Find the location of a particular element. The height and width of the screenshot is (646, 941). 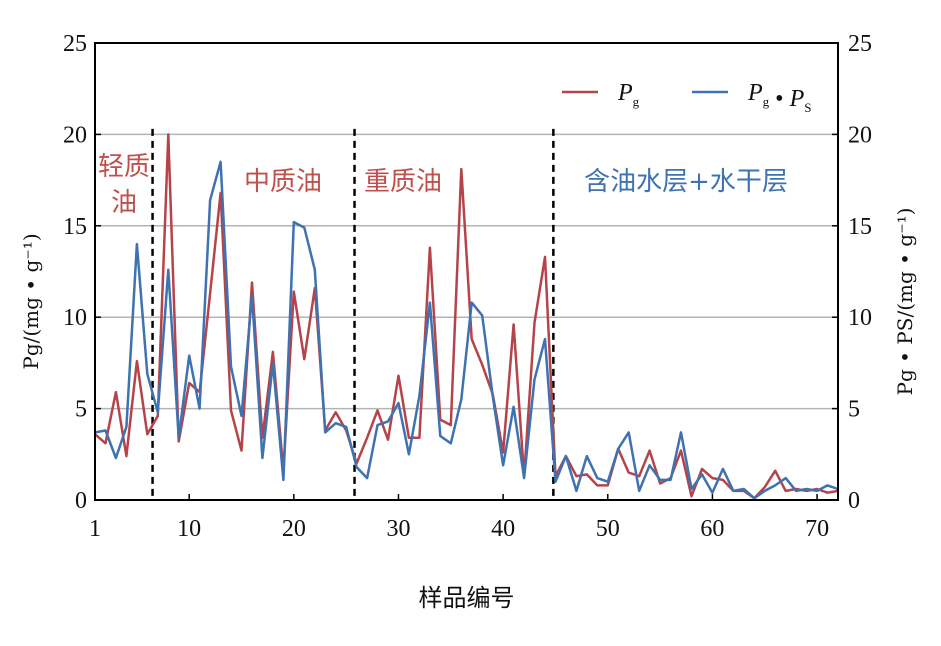

region-label-line: 油 is located at coordinates (124, 203).